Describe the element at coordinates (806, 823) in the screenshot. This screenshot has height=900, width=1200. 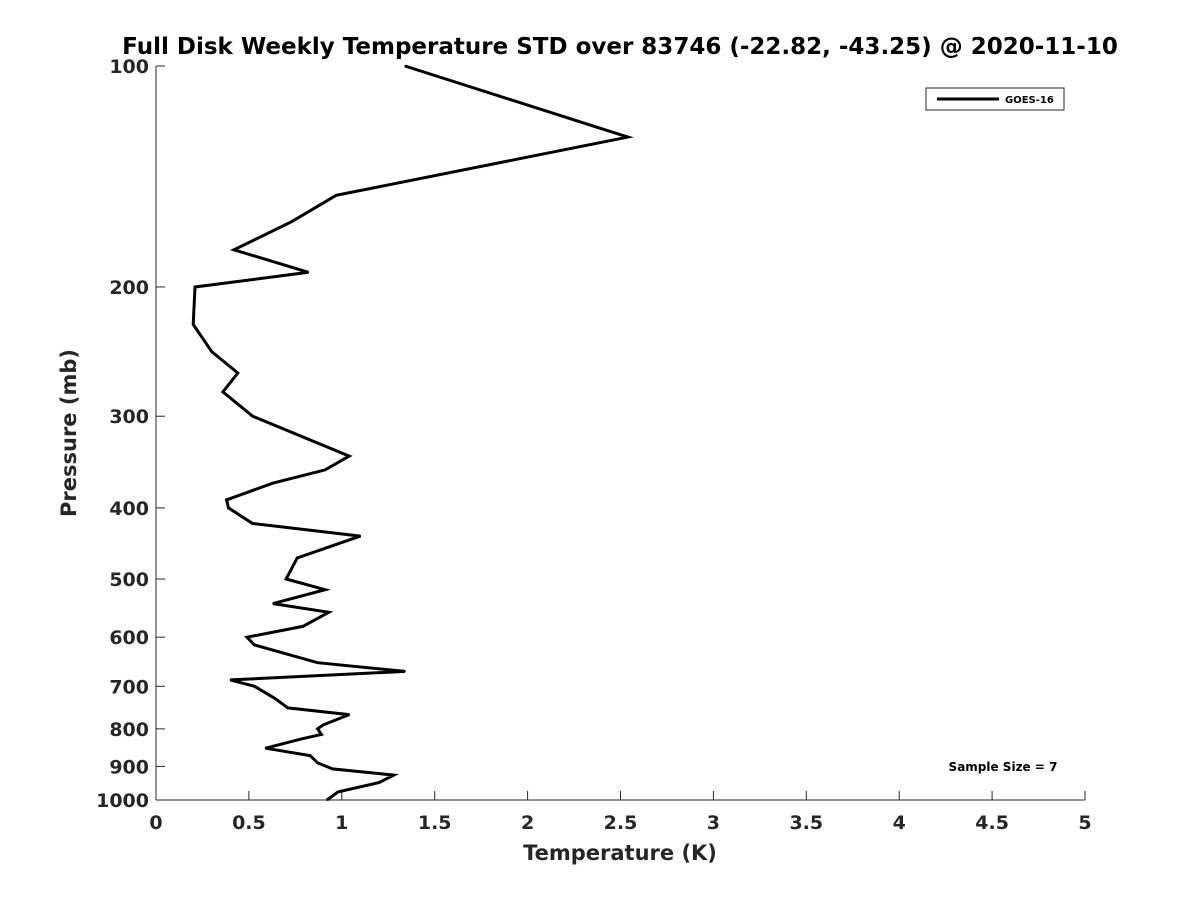
I see `x-tick-label: 3.5` at that location.